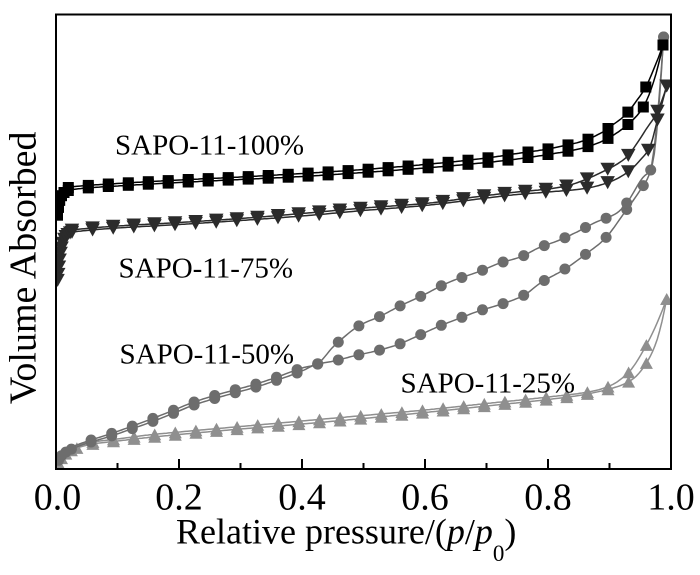 The image size is (700, 575). Describe the element at coordinates (207, 355) in the screenshot. I see `svg-text: SAPO-11-50%` at that location.